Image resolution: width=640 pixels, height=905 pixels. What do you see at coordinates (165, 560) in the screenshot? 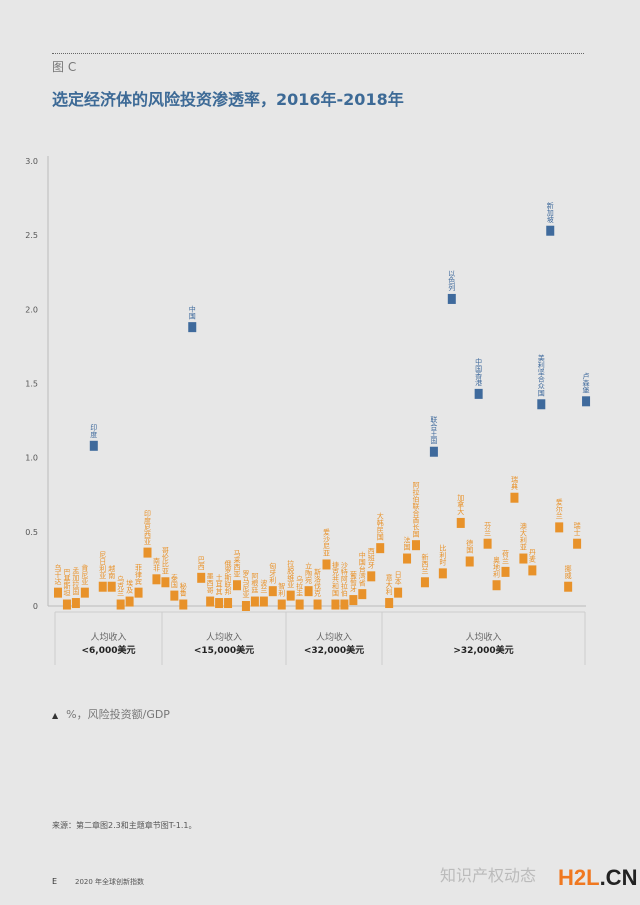
I see `data-label: 哥伦比亚` at bounding box center [165, 560].